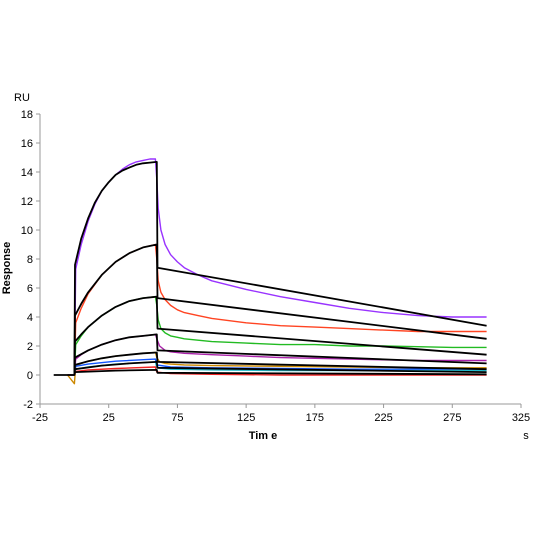 This screenshot has width=533, height=533. I want to click on y-tick-label: 6, so click(30, 289).